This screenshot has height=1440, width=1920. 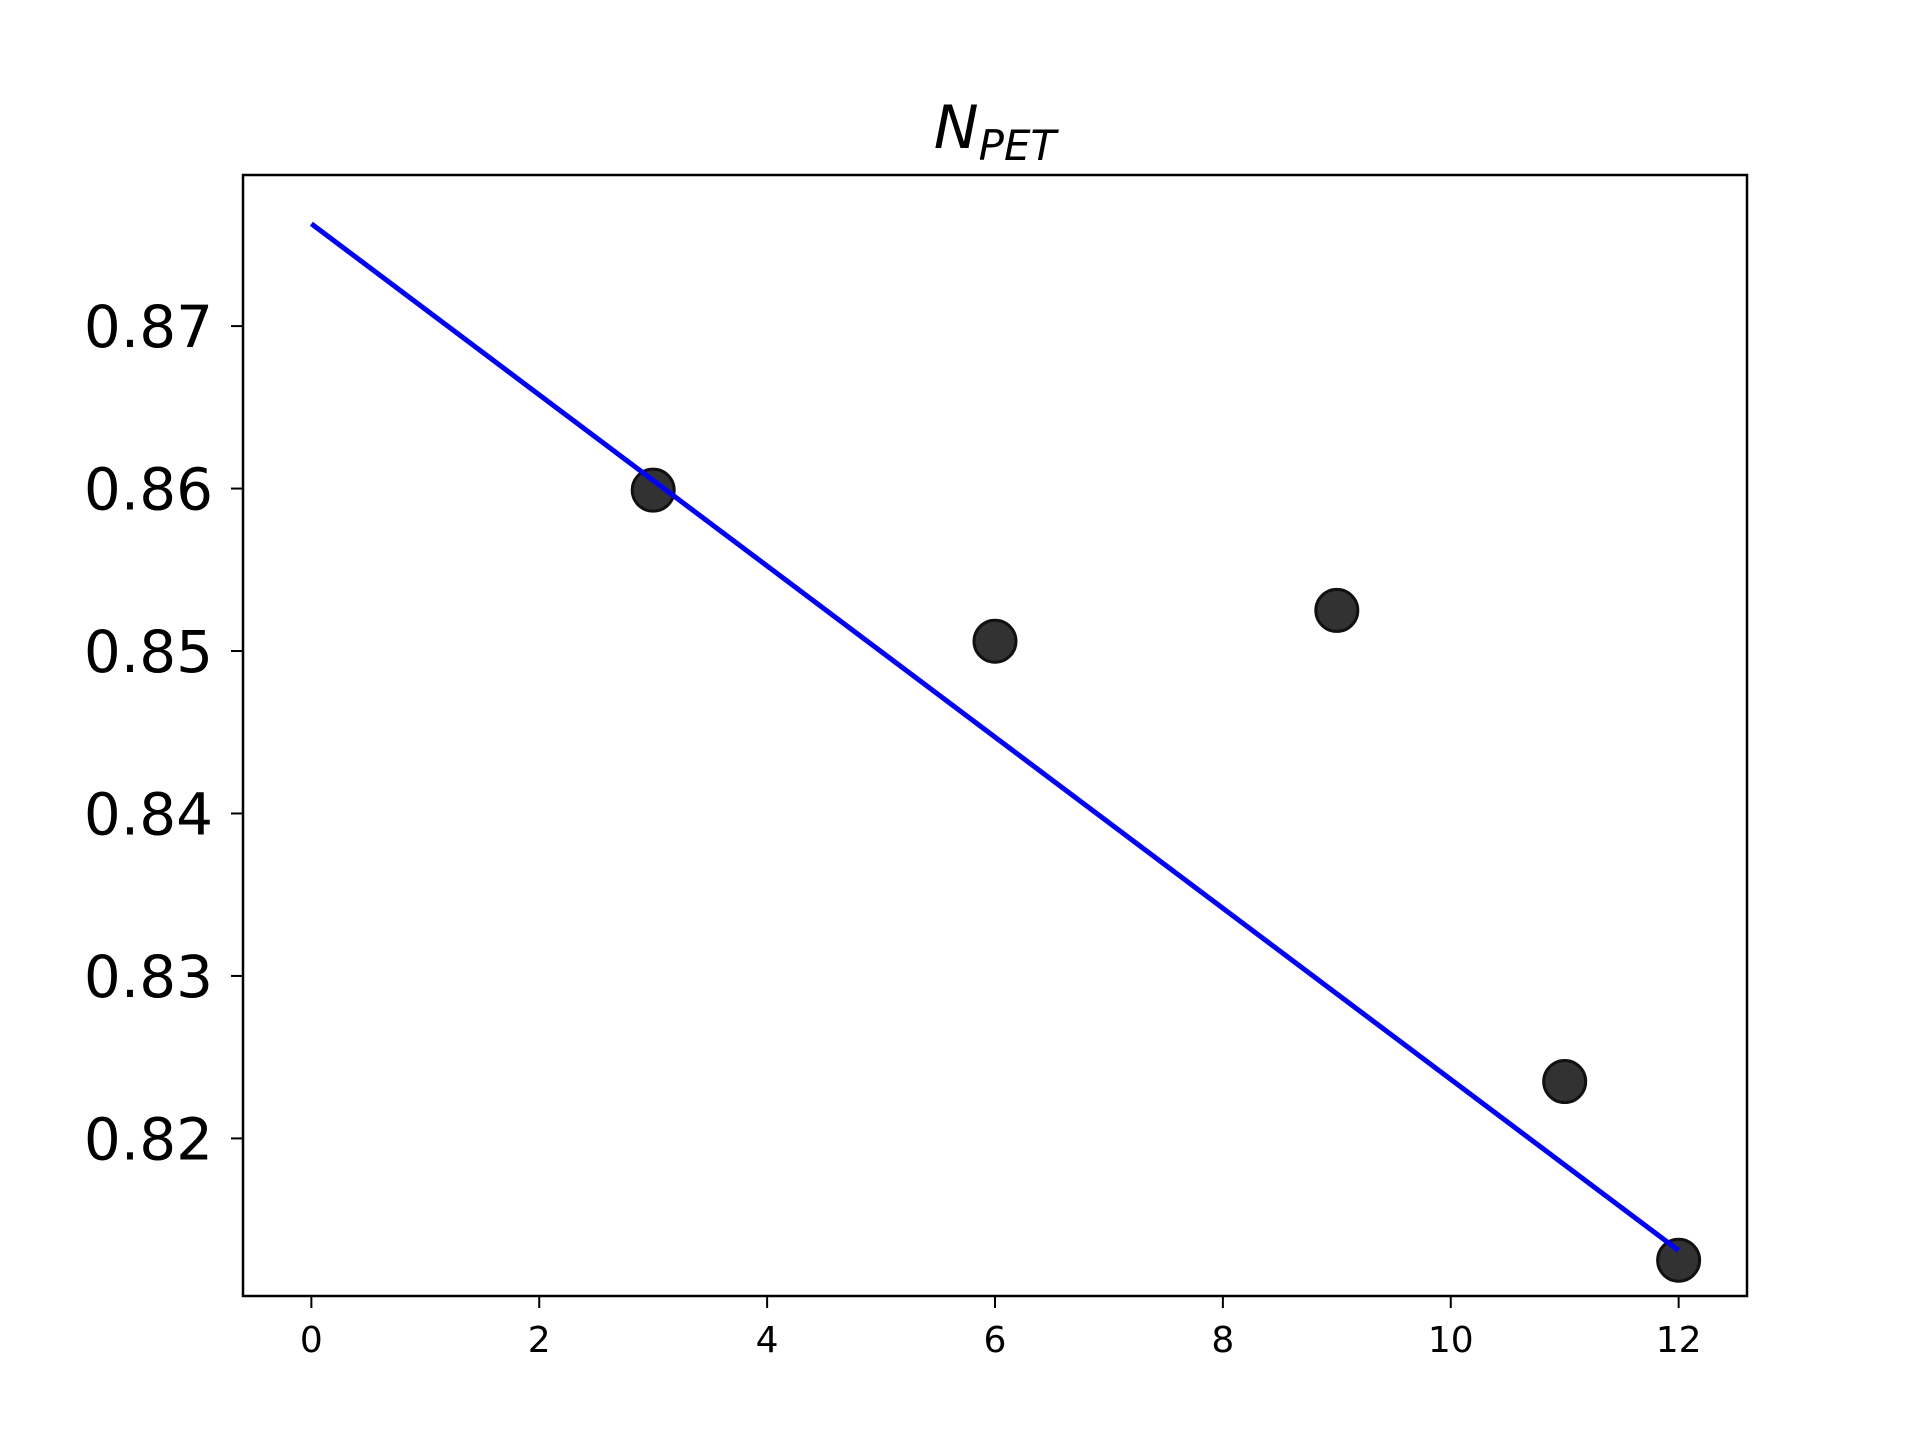 What do you see at coordinates (539, 1340) in the screenshot?
I see `x-tick-label: 2` at bounding box center [539, 1340].